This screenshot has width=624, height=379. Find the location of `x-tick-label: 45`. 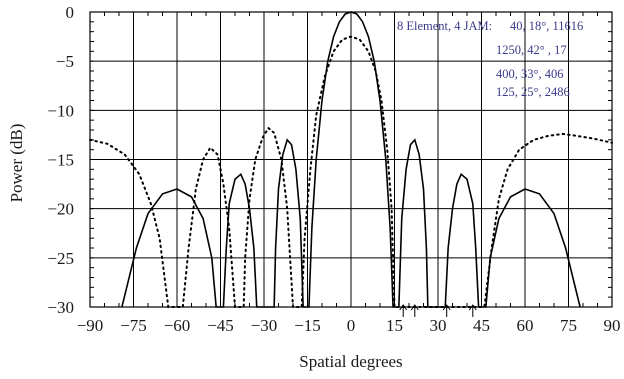

x-tick-label: 45 is located at coordinates (481, 325).